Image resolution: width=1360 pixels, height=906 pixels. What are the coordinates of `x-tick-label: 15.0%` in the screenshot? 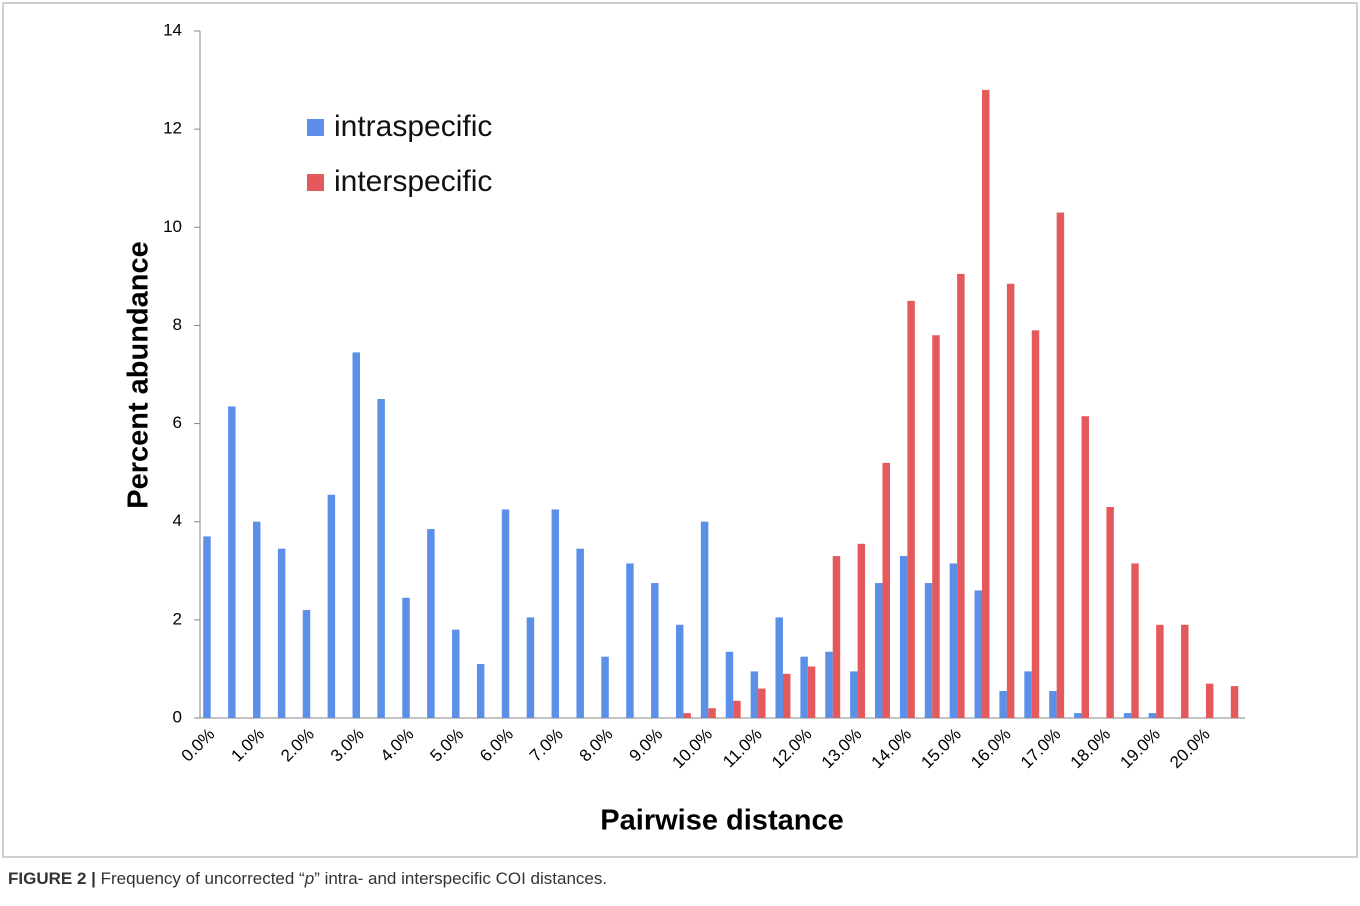 It's located at (941, 749).